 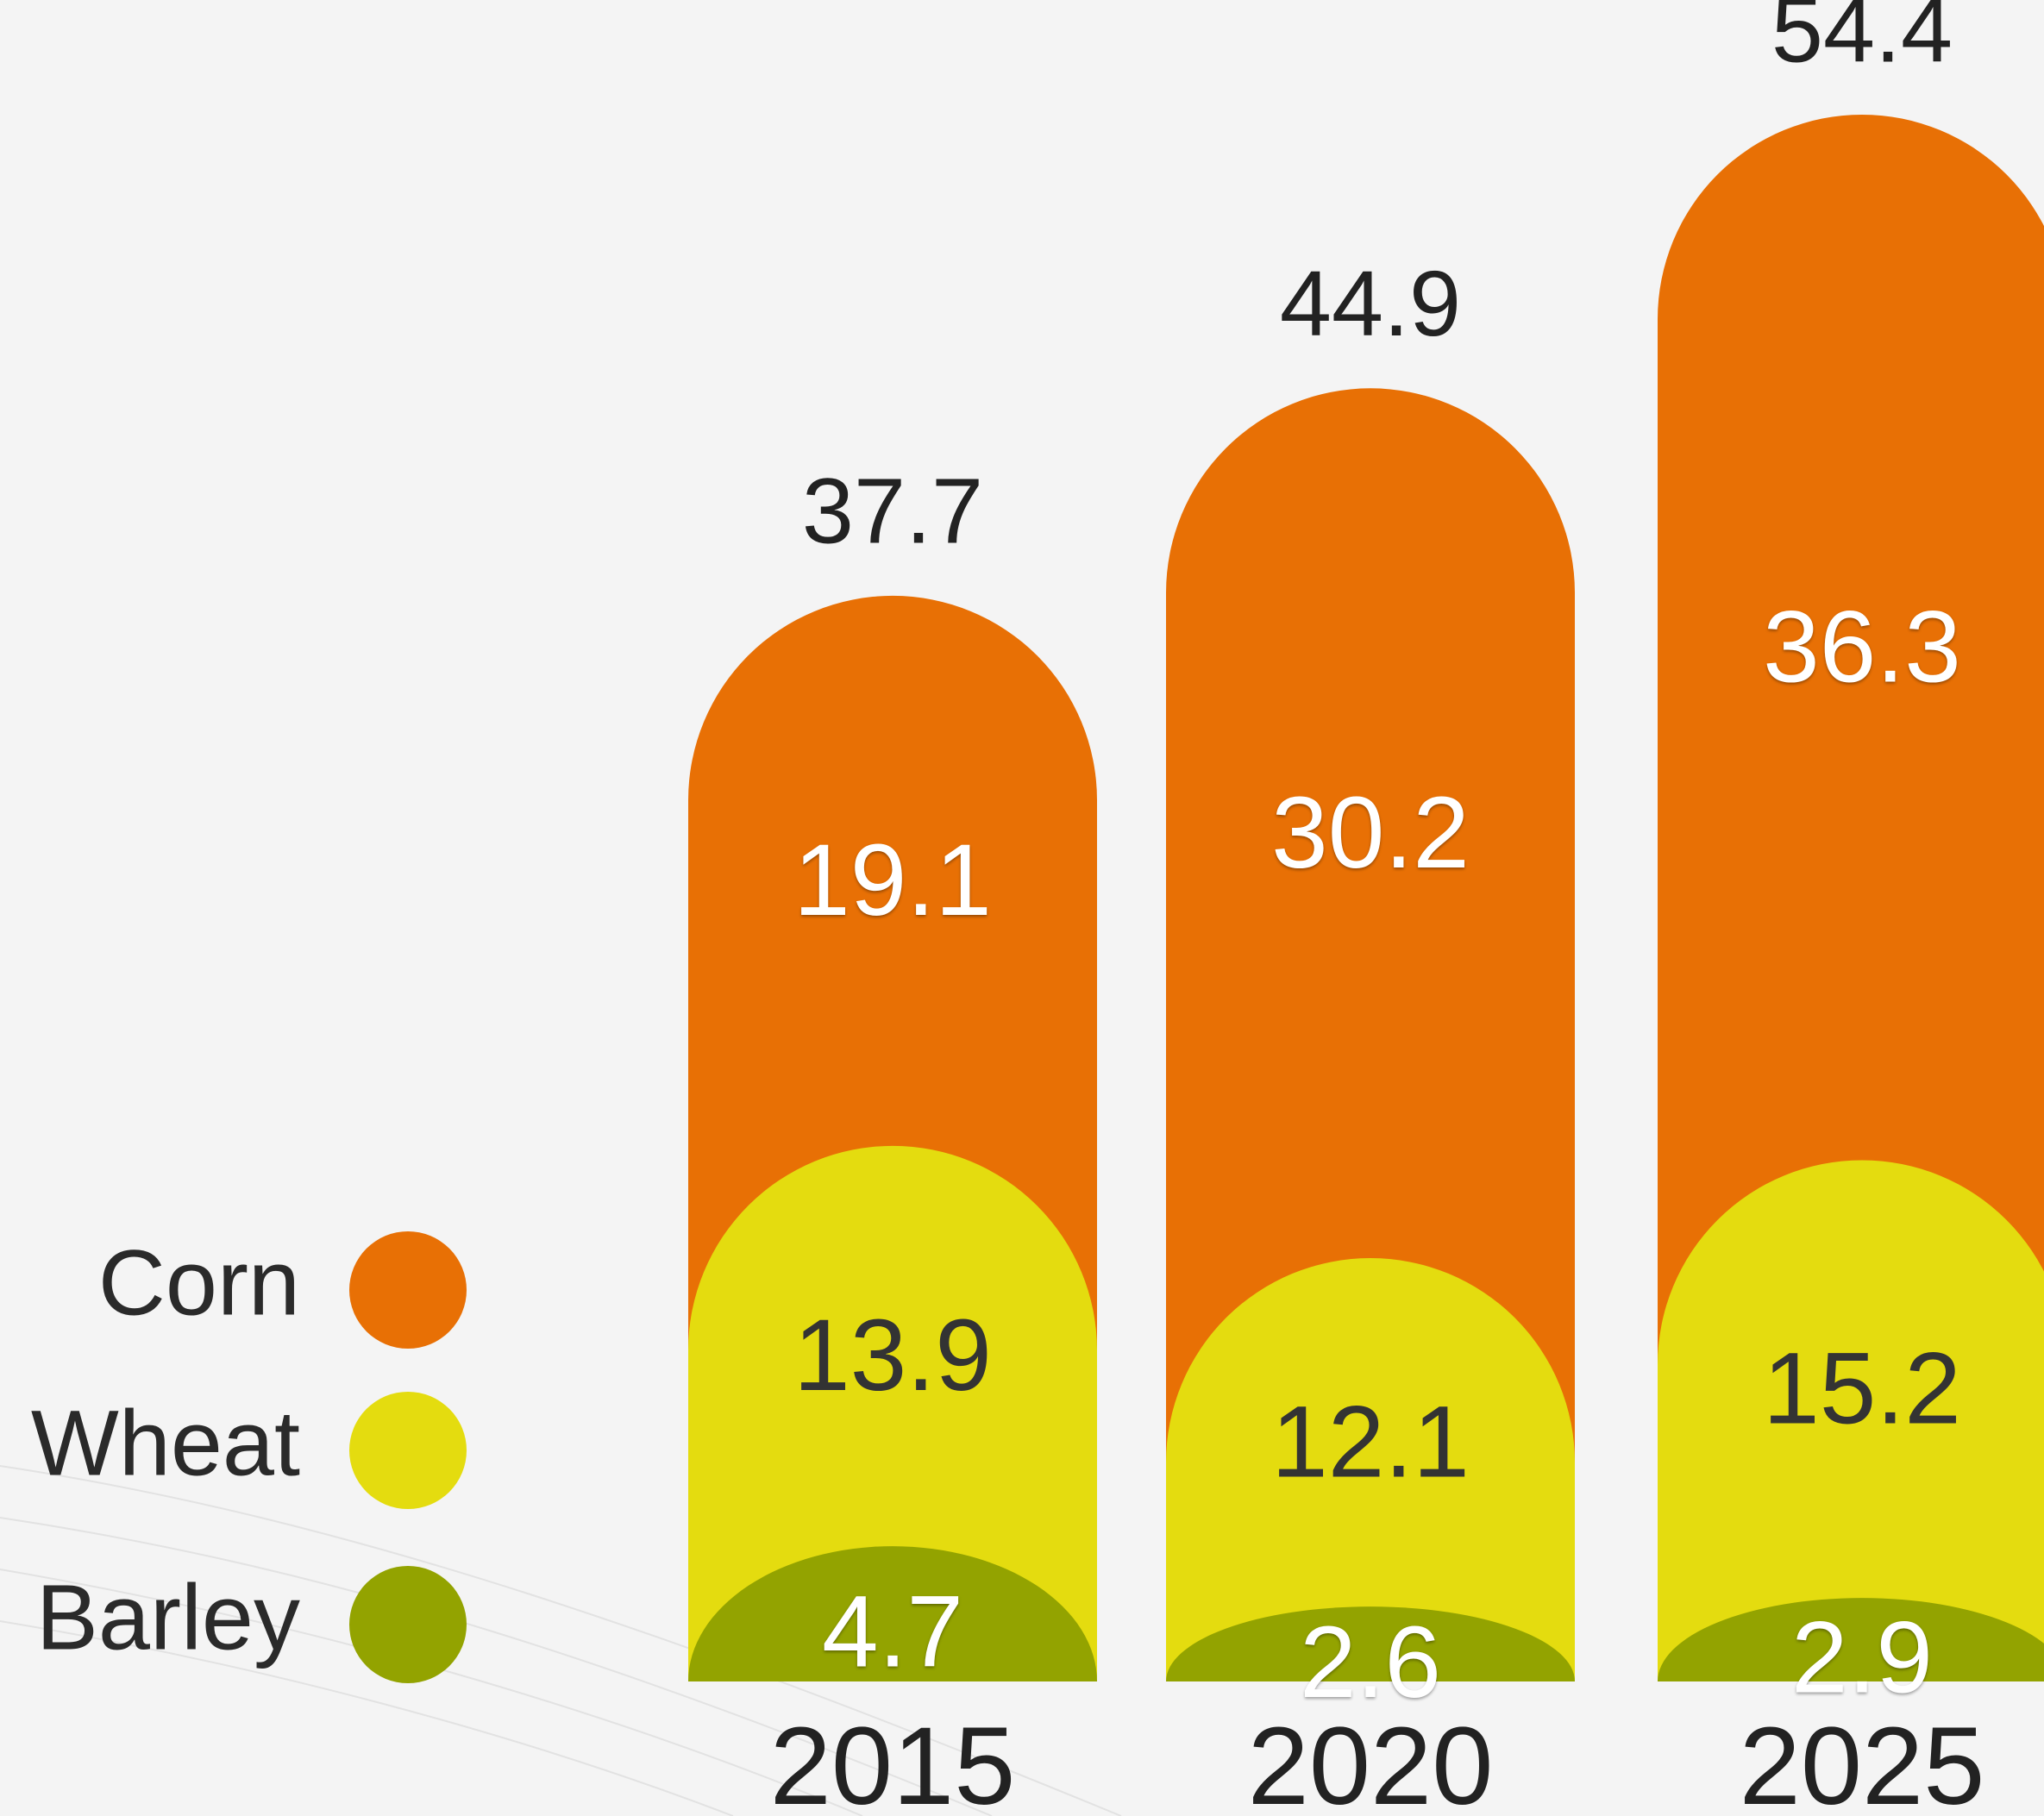 What do you see at coordinates (892, 1632) in the screenshot?
I see `value-label: 4.7` at bounding box center [892, 1632].